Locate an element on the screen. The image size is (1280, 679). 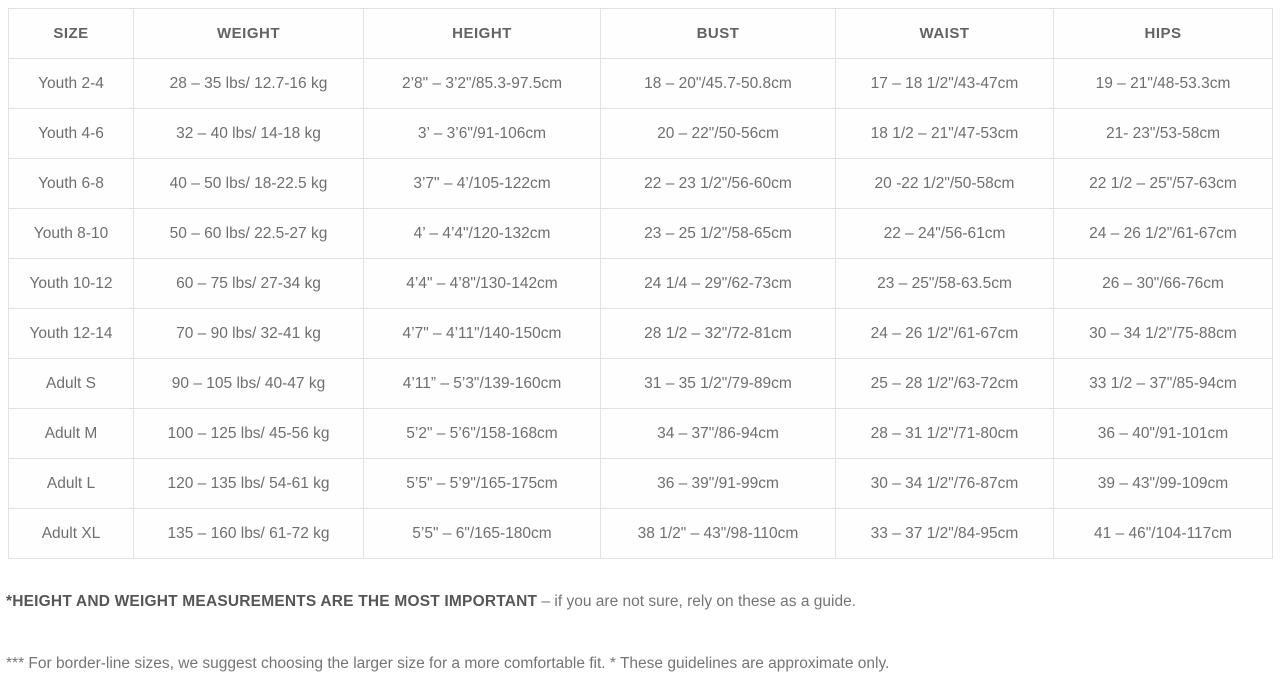
weight-cell: 135 – 160 lbs/ 61-72 kg is located at coordinates (248, 533).